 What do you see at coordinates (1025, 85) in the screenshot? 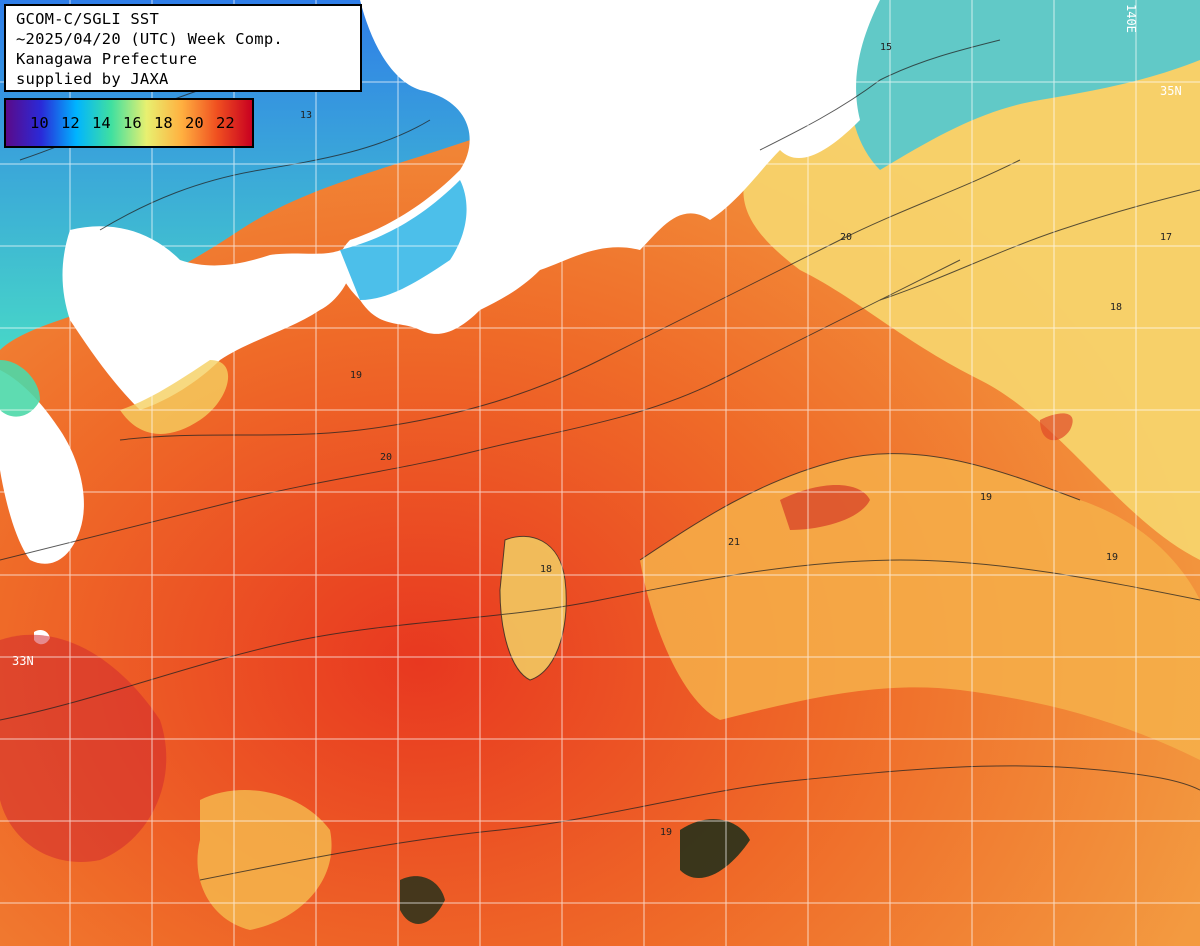
I see `cool-water-northeast` at bounding box center [1025, 85].